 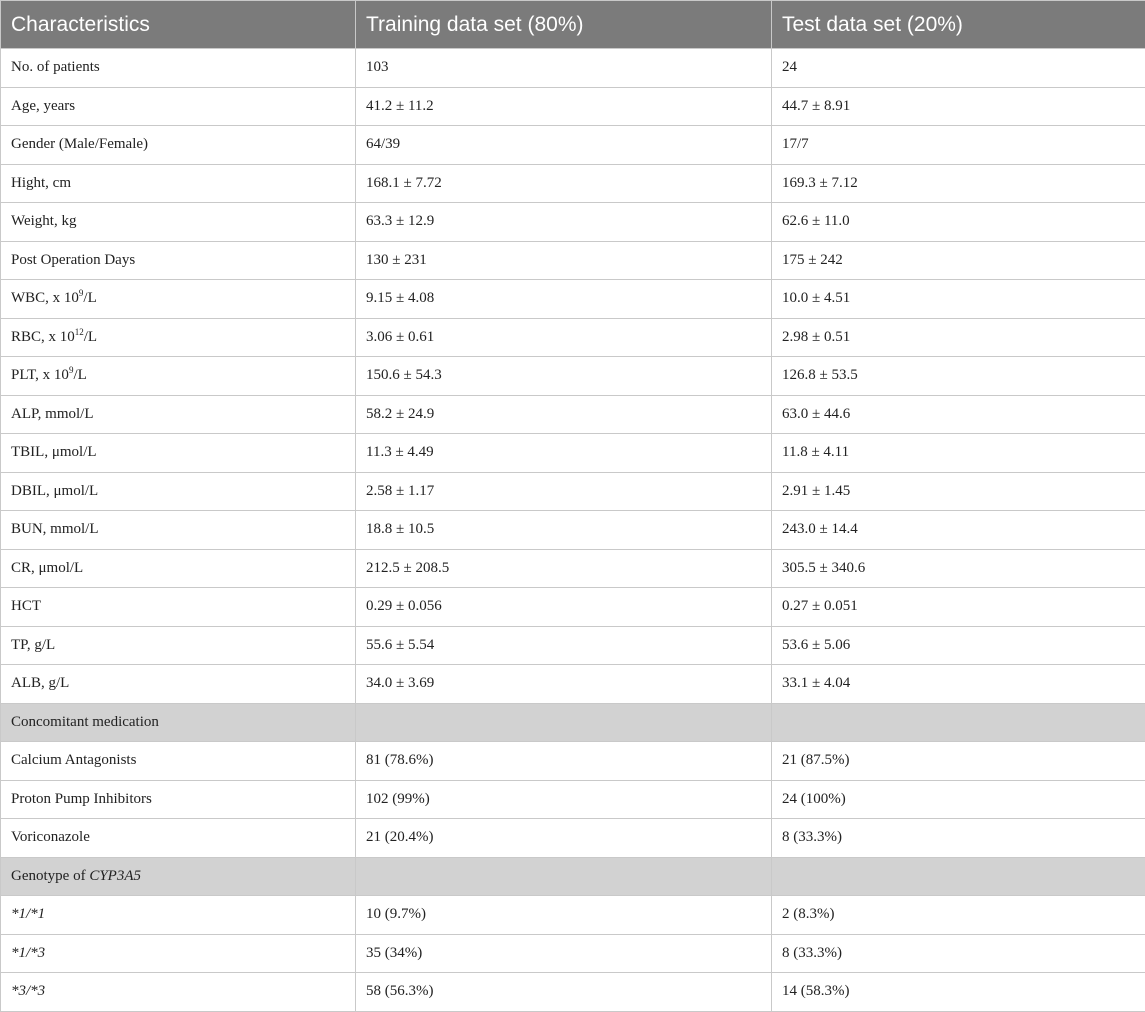 What do you see at coordinates (564, 183) in the screenshot?
I see `training-value: 168.1 ± 7.72` at bounding box center [564, 183].